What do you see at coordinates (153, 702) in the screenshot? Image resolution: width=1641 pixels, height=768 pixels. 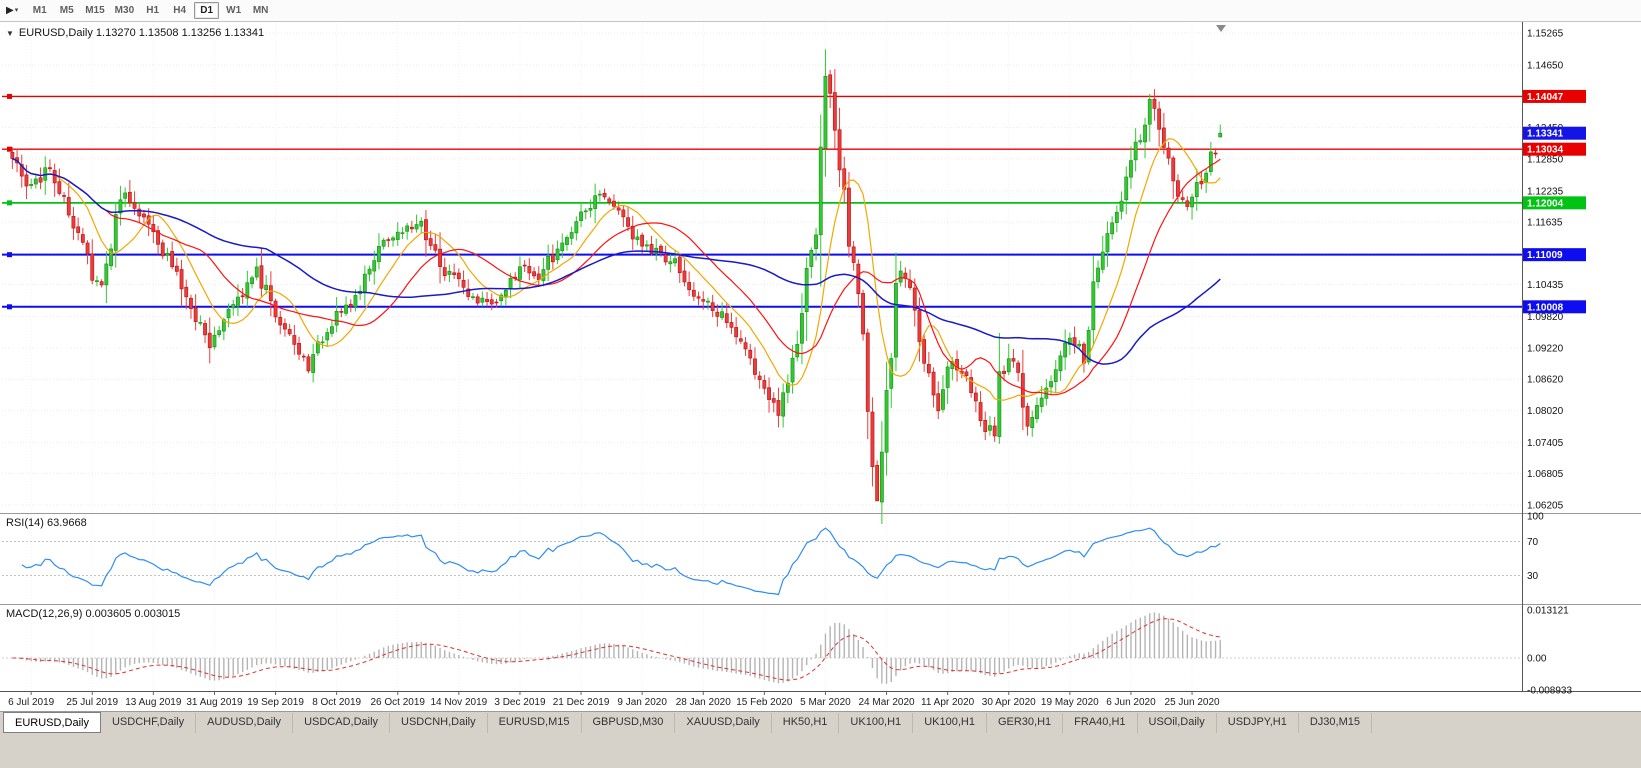 I see `svg-text: 13 Aug 2019` at bounding box center [153, 702].